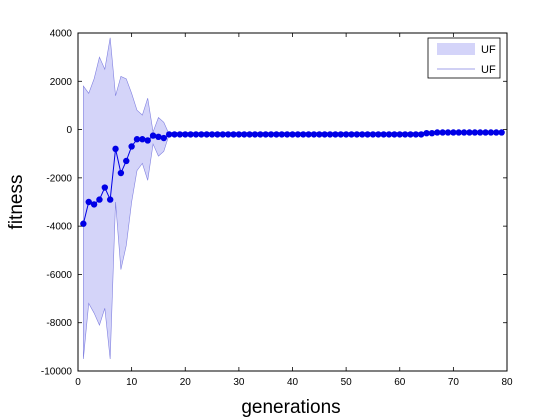  I want to click on legend-band-label: UF, so click(488, 50).